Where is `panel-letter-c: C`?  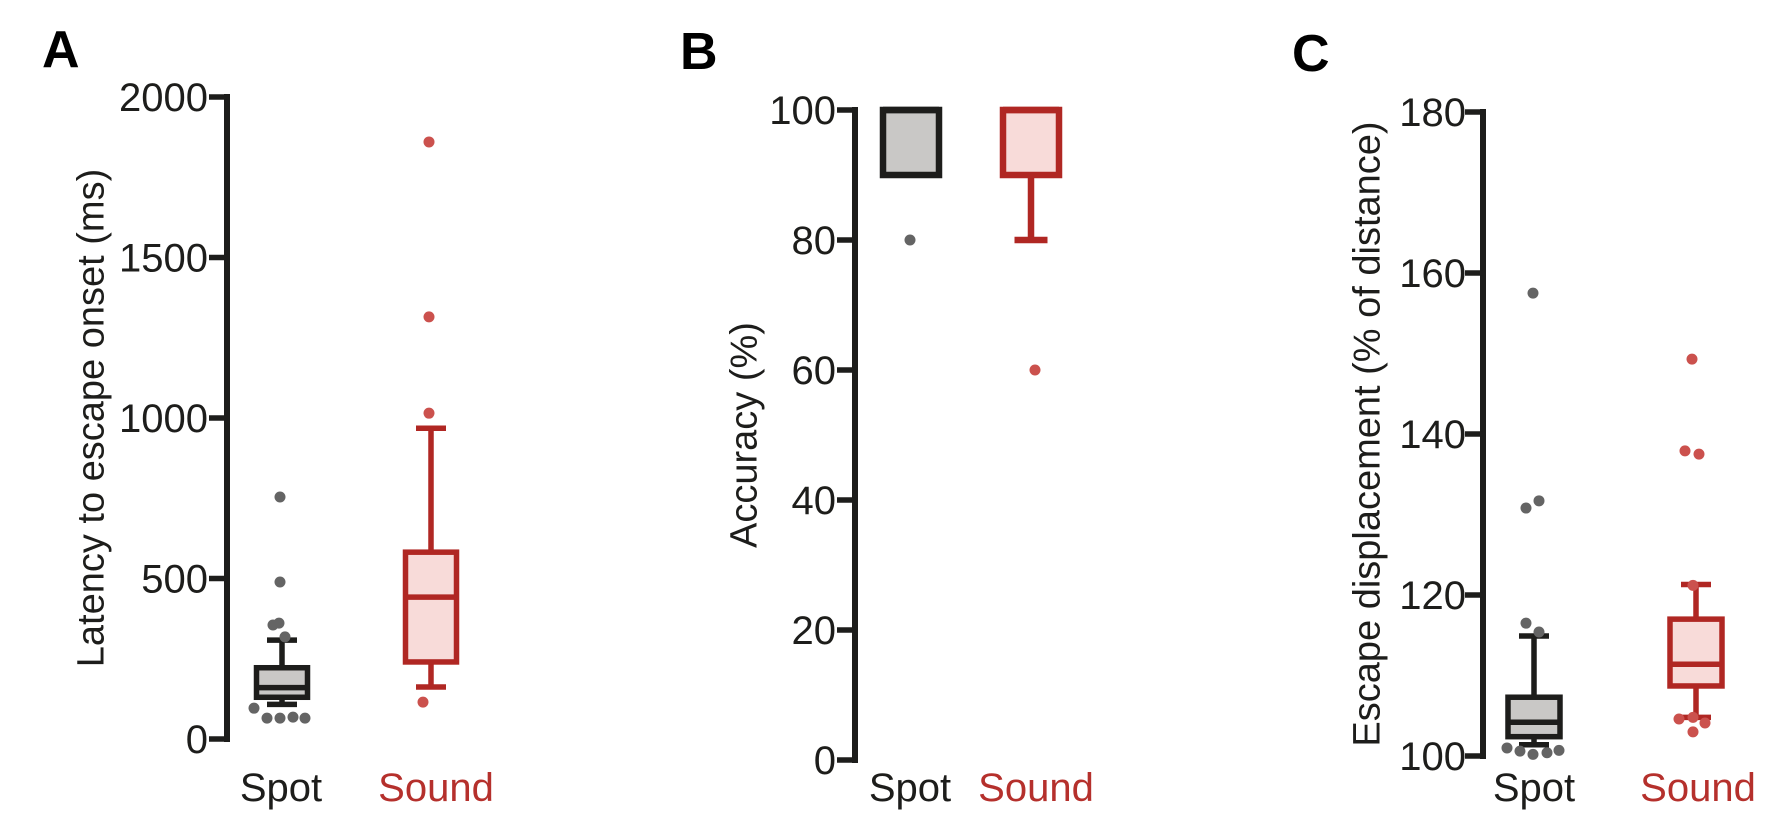 panel-letter-c: C is located at coordinates (1311, 54).